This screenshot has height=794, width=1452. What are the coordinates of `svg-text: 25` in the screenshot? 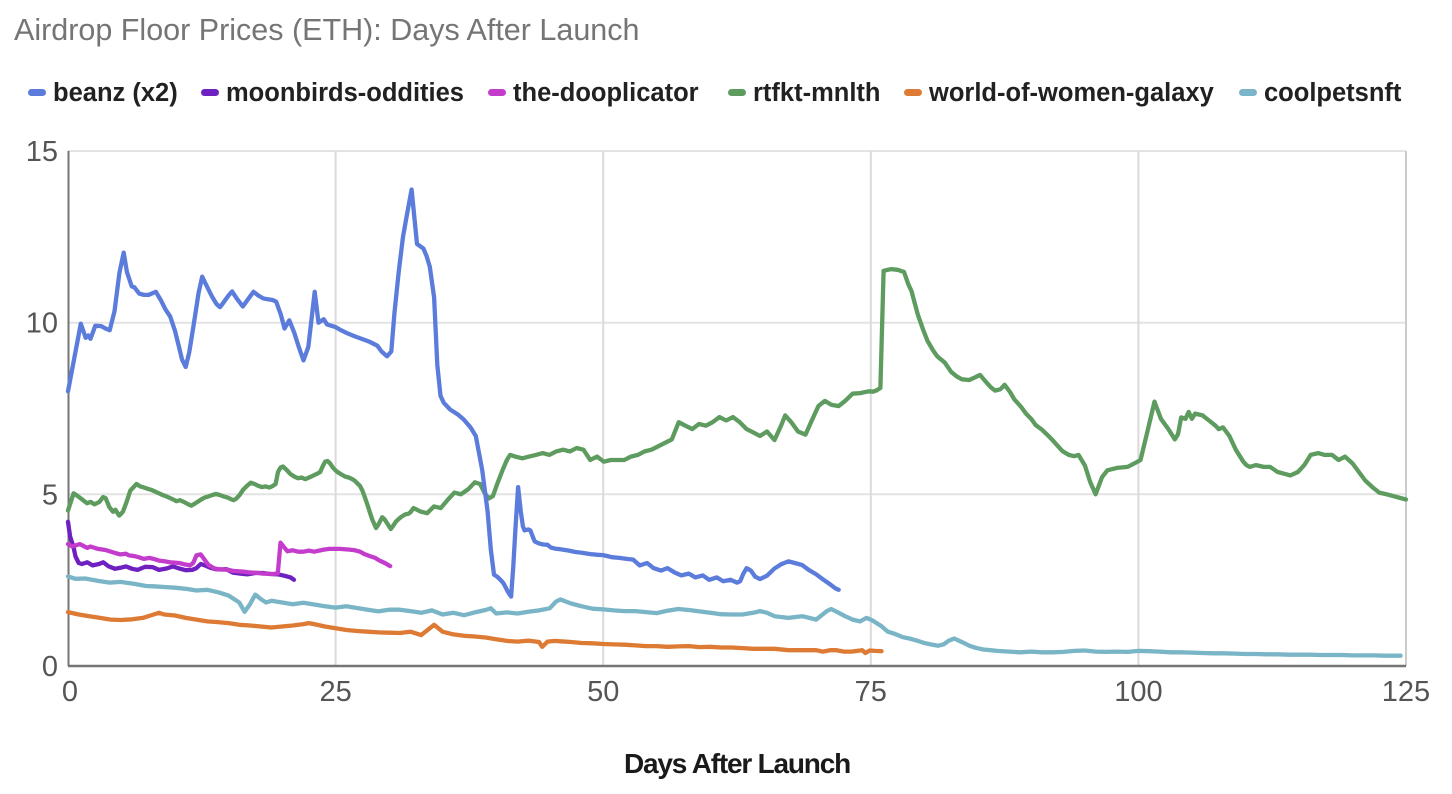 It's located at (335, 692).